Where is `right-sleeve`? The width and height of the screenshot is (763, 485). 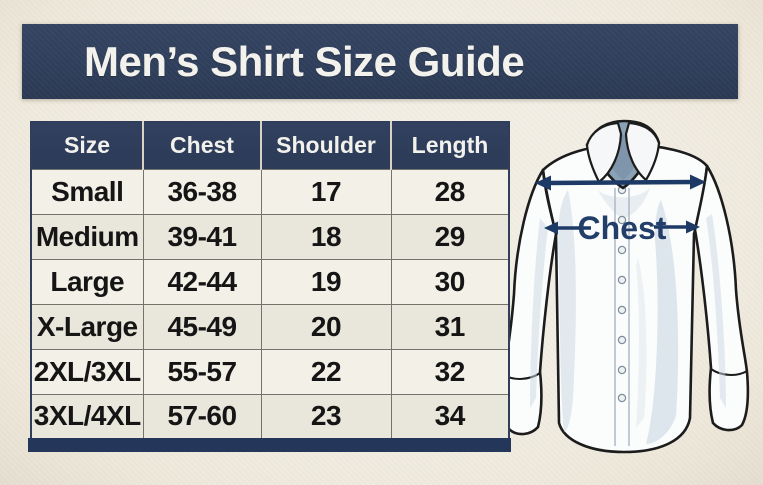 right-sleeve is located at coordinates (721, 298).